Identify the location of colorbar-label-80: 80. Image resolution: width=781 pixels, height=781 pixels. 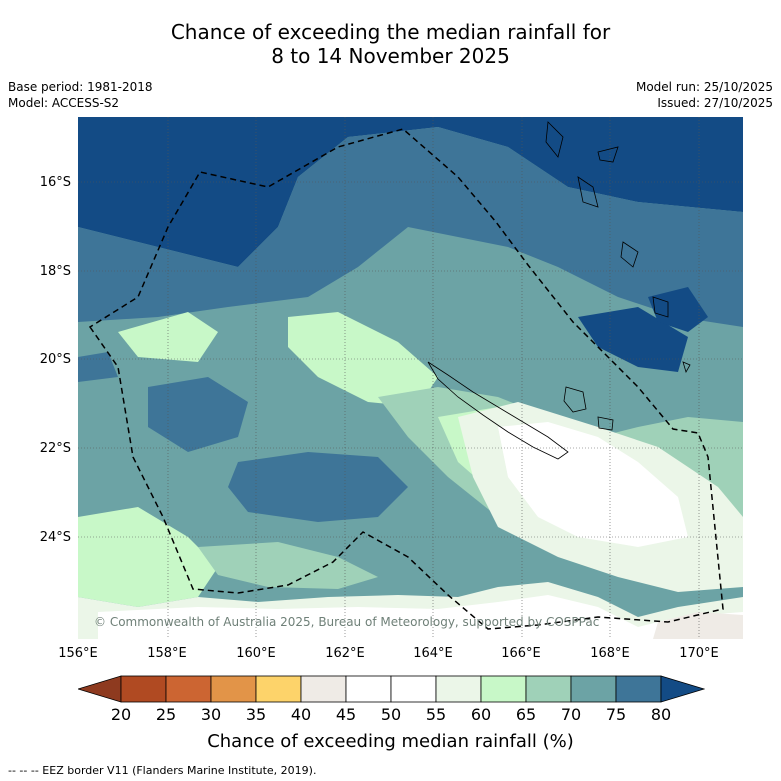
(661, 714).